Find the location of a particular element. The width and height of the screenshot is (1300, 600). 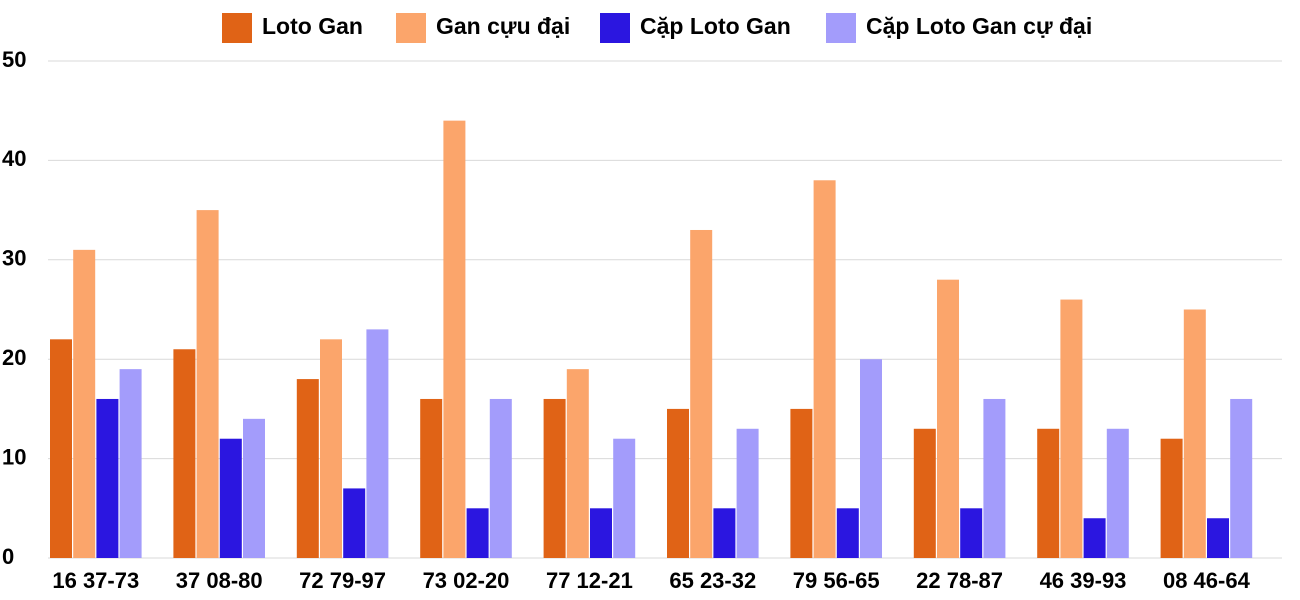

x-tick-label: 65 23-32 is located at coordinates (712, 580).